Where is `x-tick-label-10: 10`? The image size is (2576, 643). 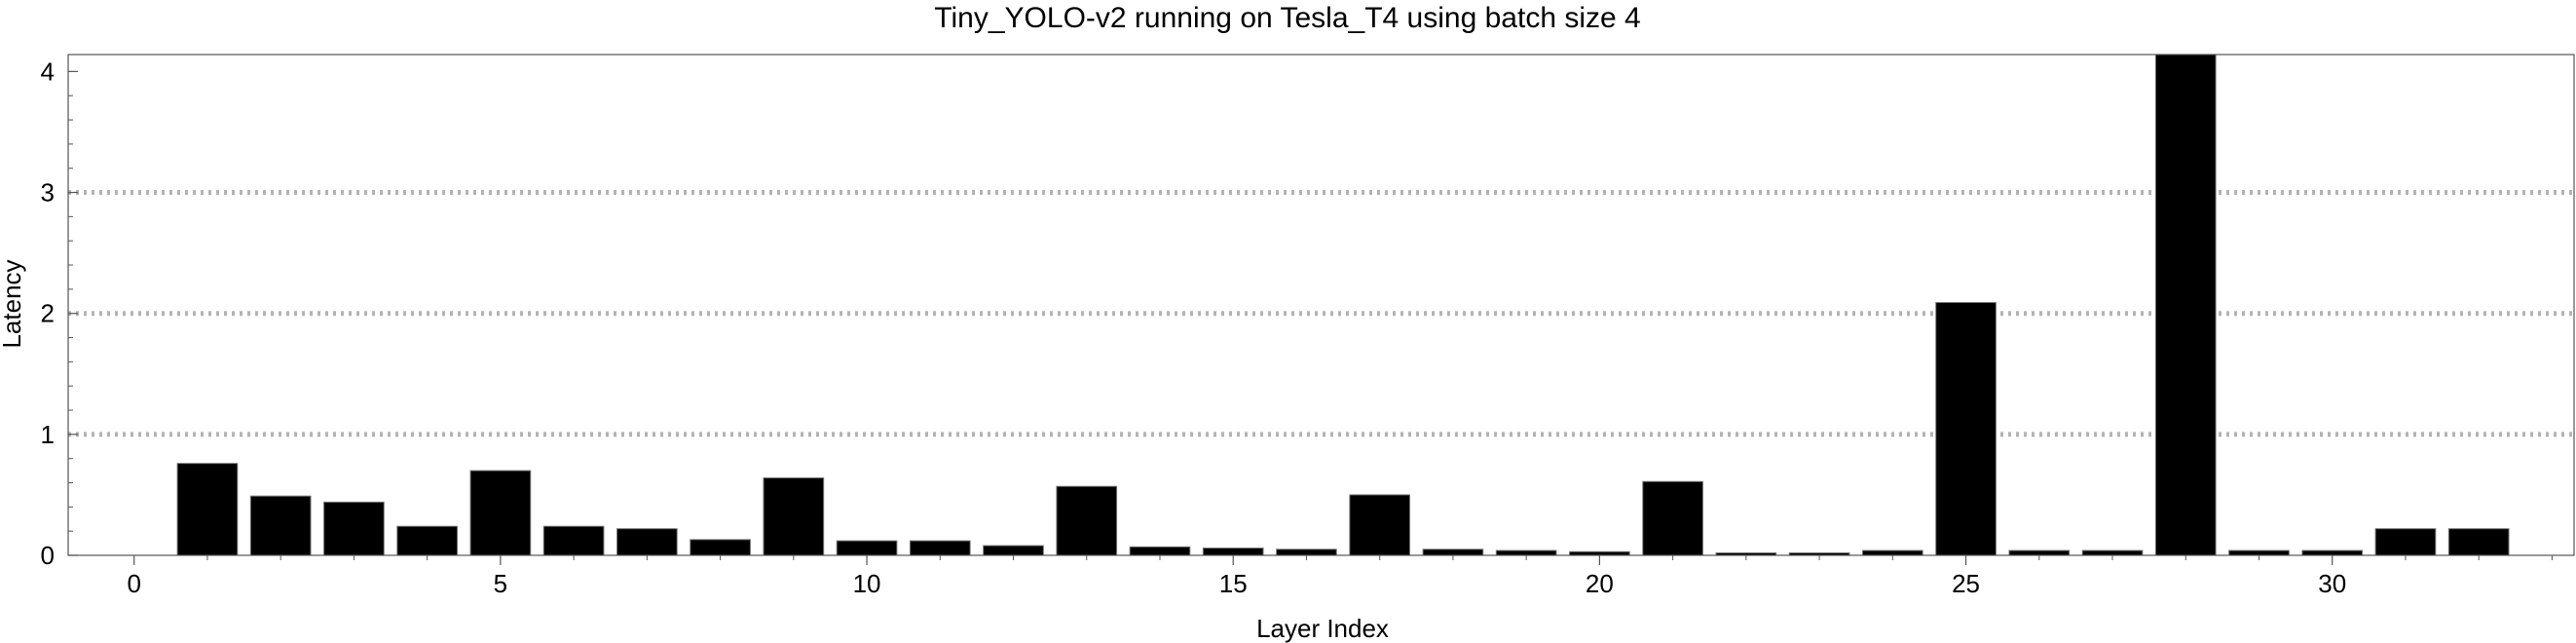 x-tick-label-10: 10 is located at coordinates (867, 583).